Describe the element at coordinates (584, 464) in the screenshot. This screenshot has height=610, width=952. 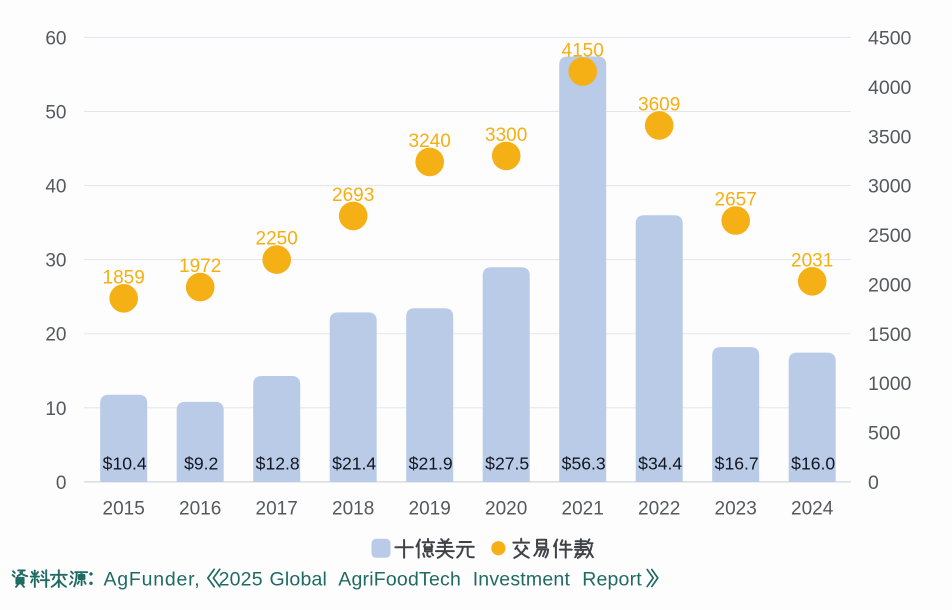
I see `svg-text: $56.3` at that location.